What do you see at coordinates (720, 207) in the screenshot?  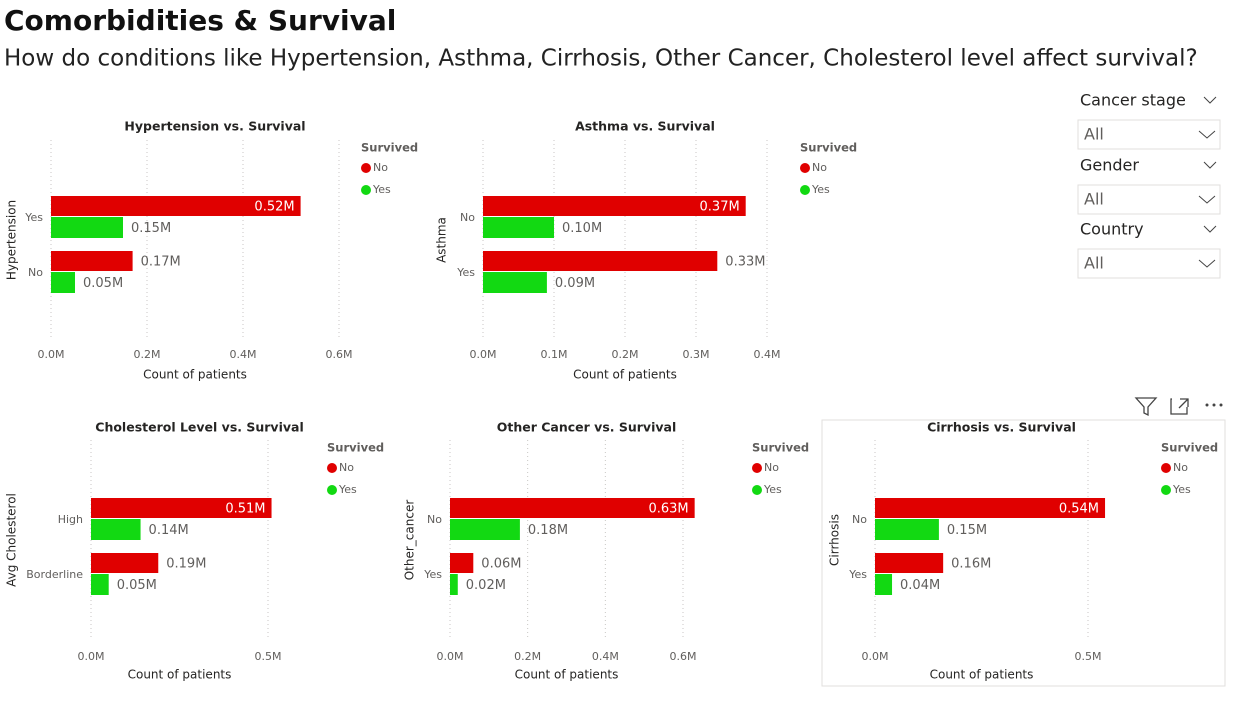 I see `data-label: 0.37M` at bounding box center [720, 207].